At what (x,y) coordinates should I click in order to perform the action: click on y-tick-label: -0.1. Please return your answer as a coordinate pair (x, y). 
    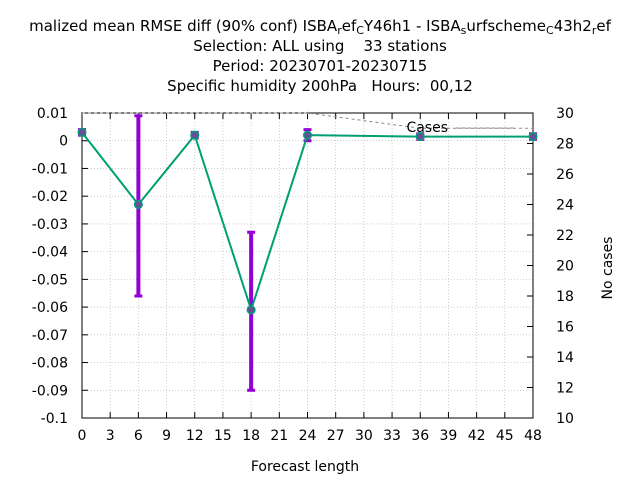
    Looking at the image, I should click on (54, 419).